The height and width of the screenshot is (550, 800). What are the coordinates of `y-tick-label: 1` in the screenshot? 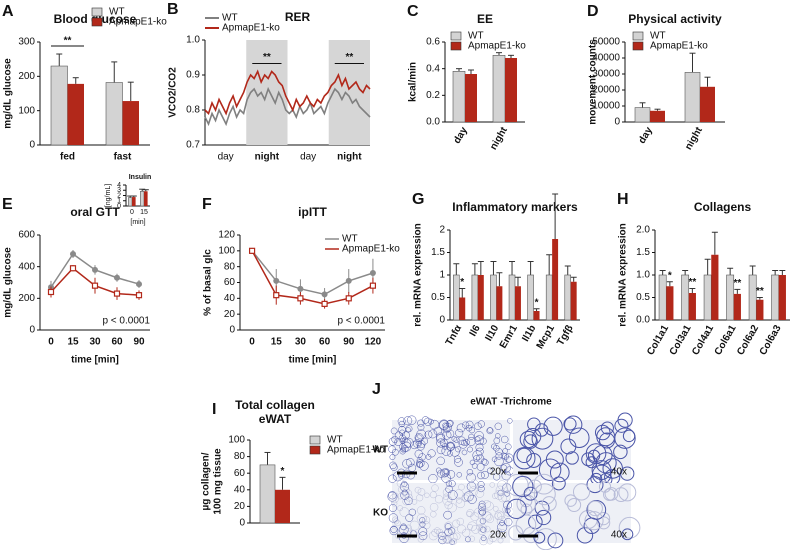 It's located at (442, 275).